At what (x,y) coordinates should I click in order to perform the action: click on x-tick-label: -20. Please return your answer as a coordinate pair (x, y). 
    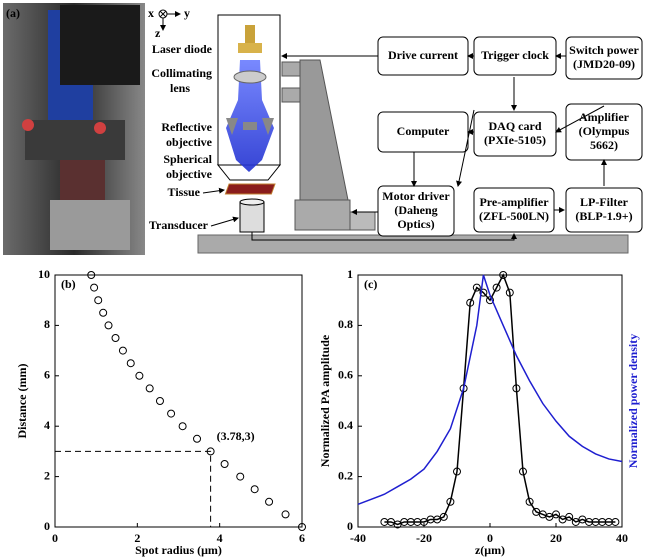
    Looking at the image, I should click on (424, 538).